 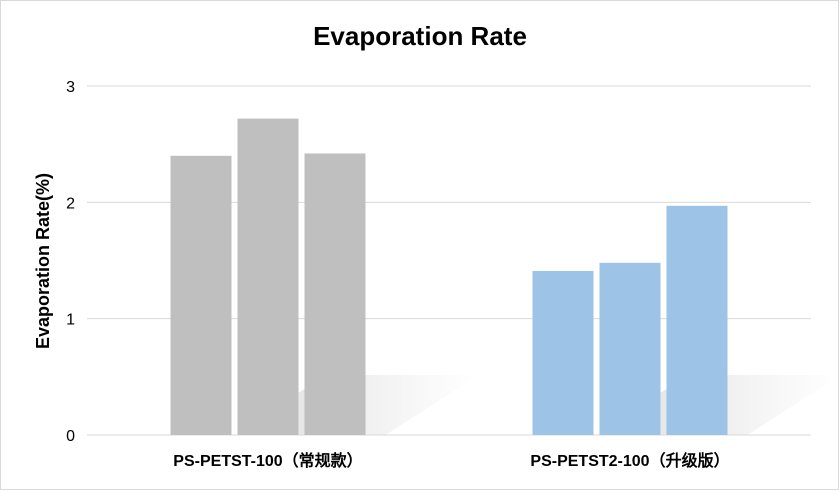 I want to click on y-tick-label: 2, so click(x=70, y=203).